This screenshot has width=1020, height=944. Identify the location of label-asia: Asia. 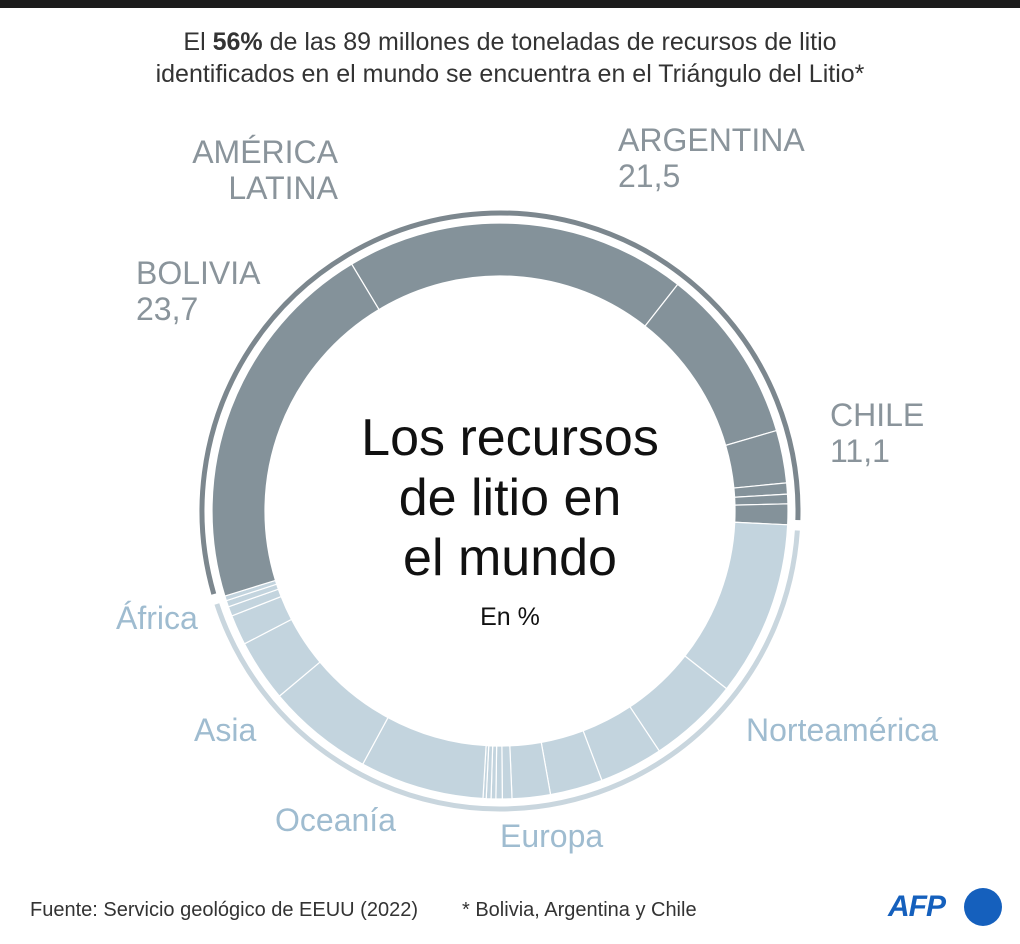
(225, 730).